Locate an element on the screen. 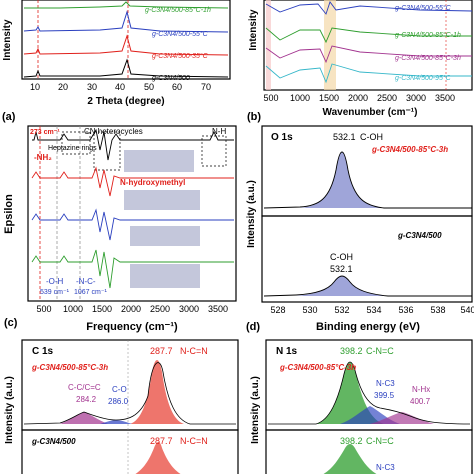  ftir-curve-95c is located at coordinates (368, 73).